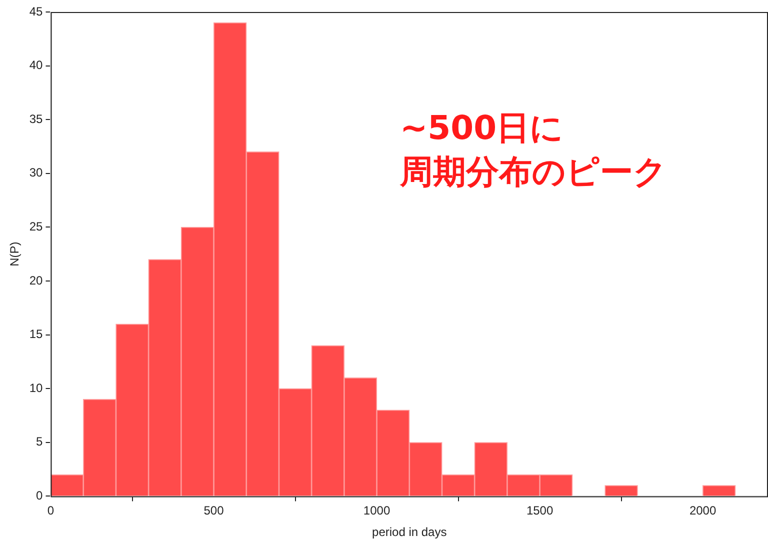  Describe the element at coordinates (36, 119) in the screenshot. I see `y-tick-label: 35` at that location.